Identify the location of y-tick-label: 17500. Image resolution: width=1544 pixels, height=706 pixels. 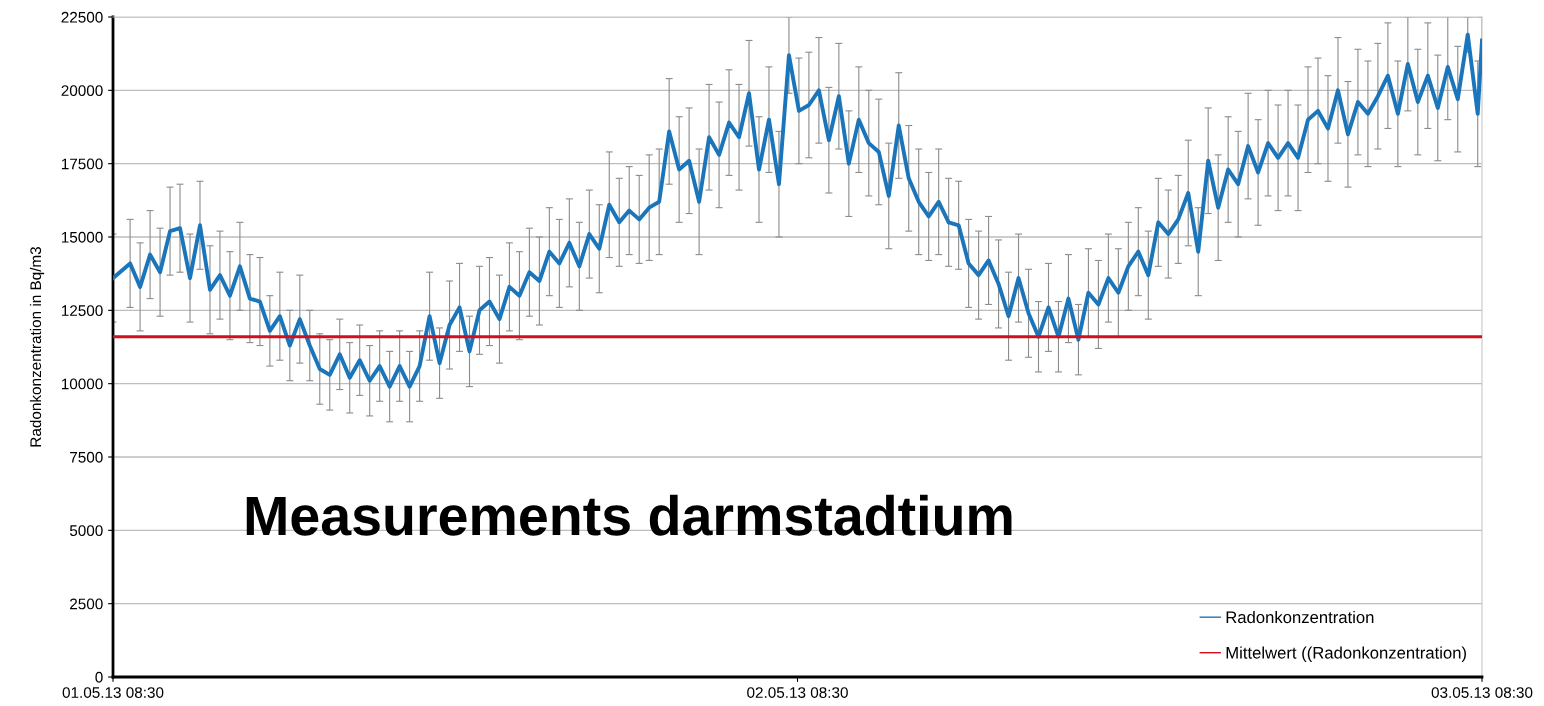
(82, 164).